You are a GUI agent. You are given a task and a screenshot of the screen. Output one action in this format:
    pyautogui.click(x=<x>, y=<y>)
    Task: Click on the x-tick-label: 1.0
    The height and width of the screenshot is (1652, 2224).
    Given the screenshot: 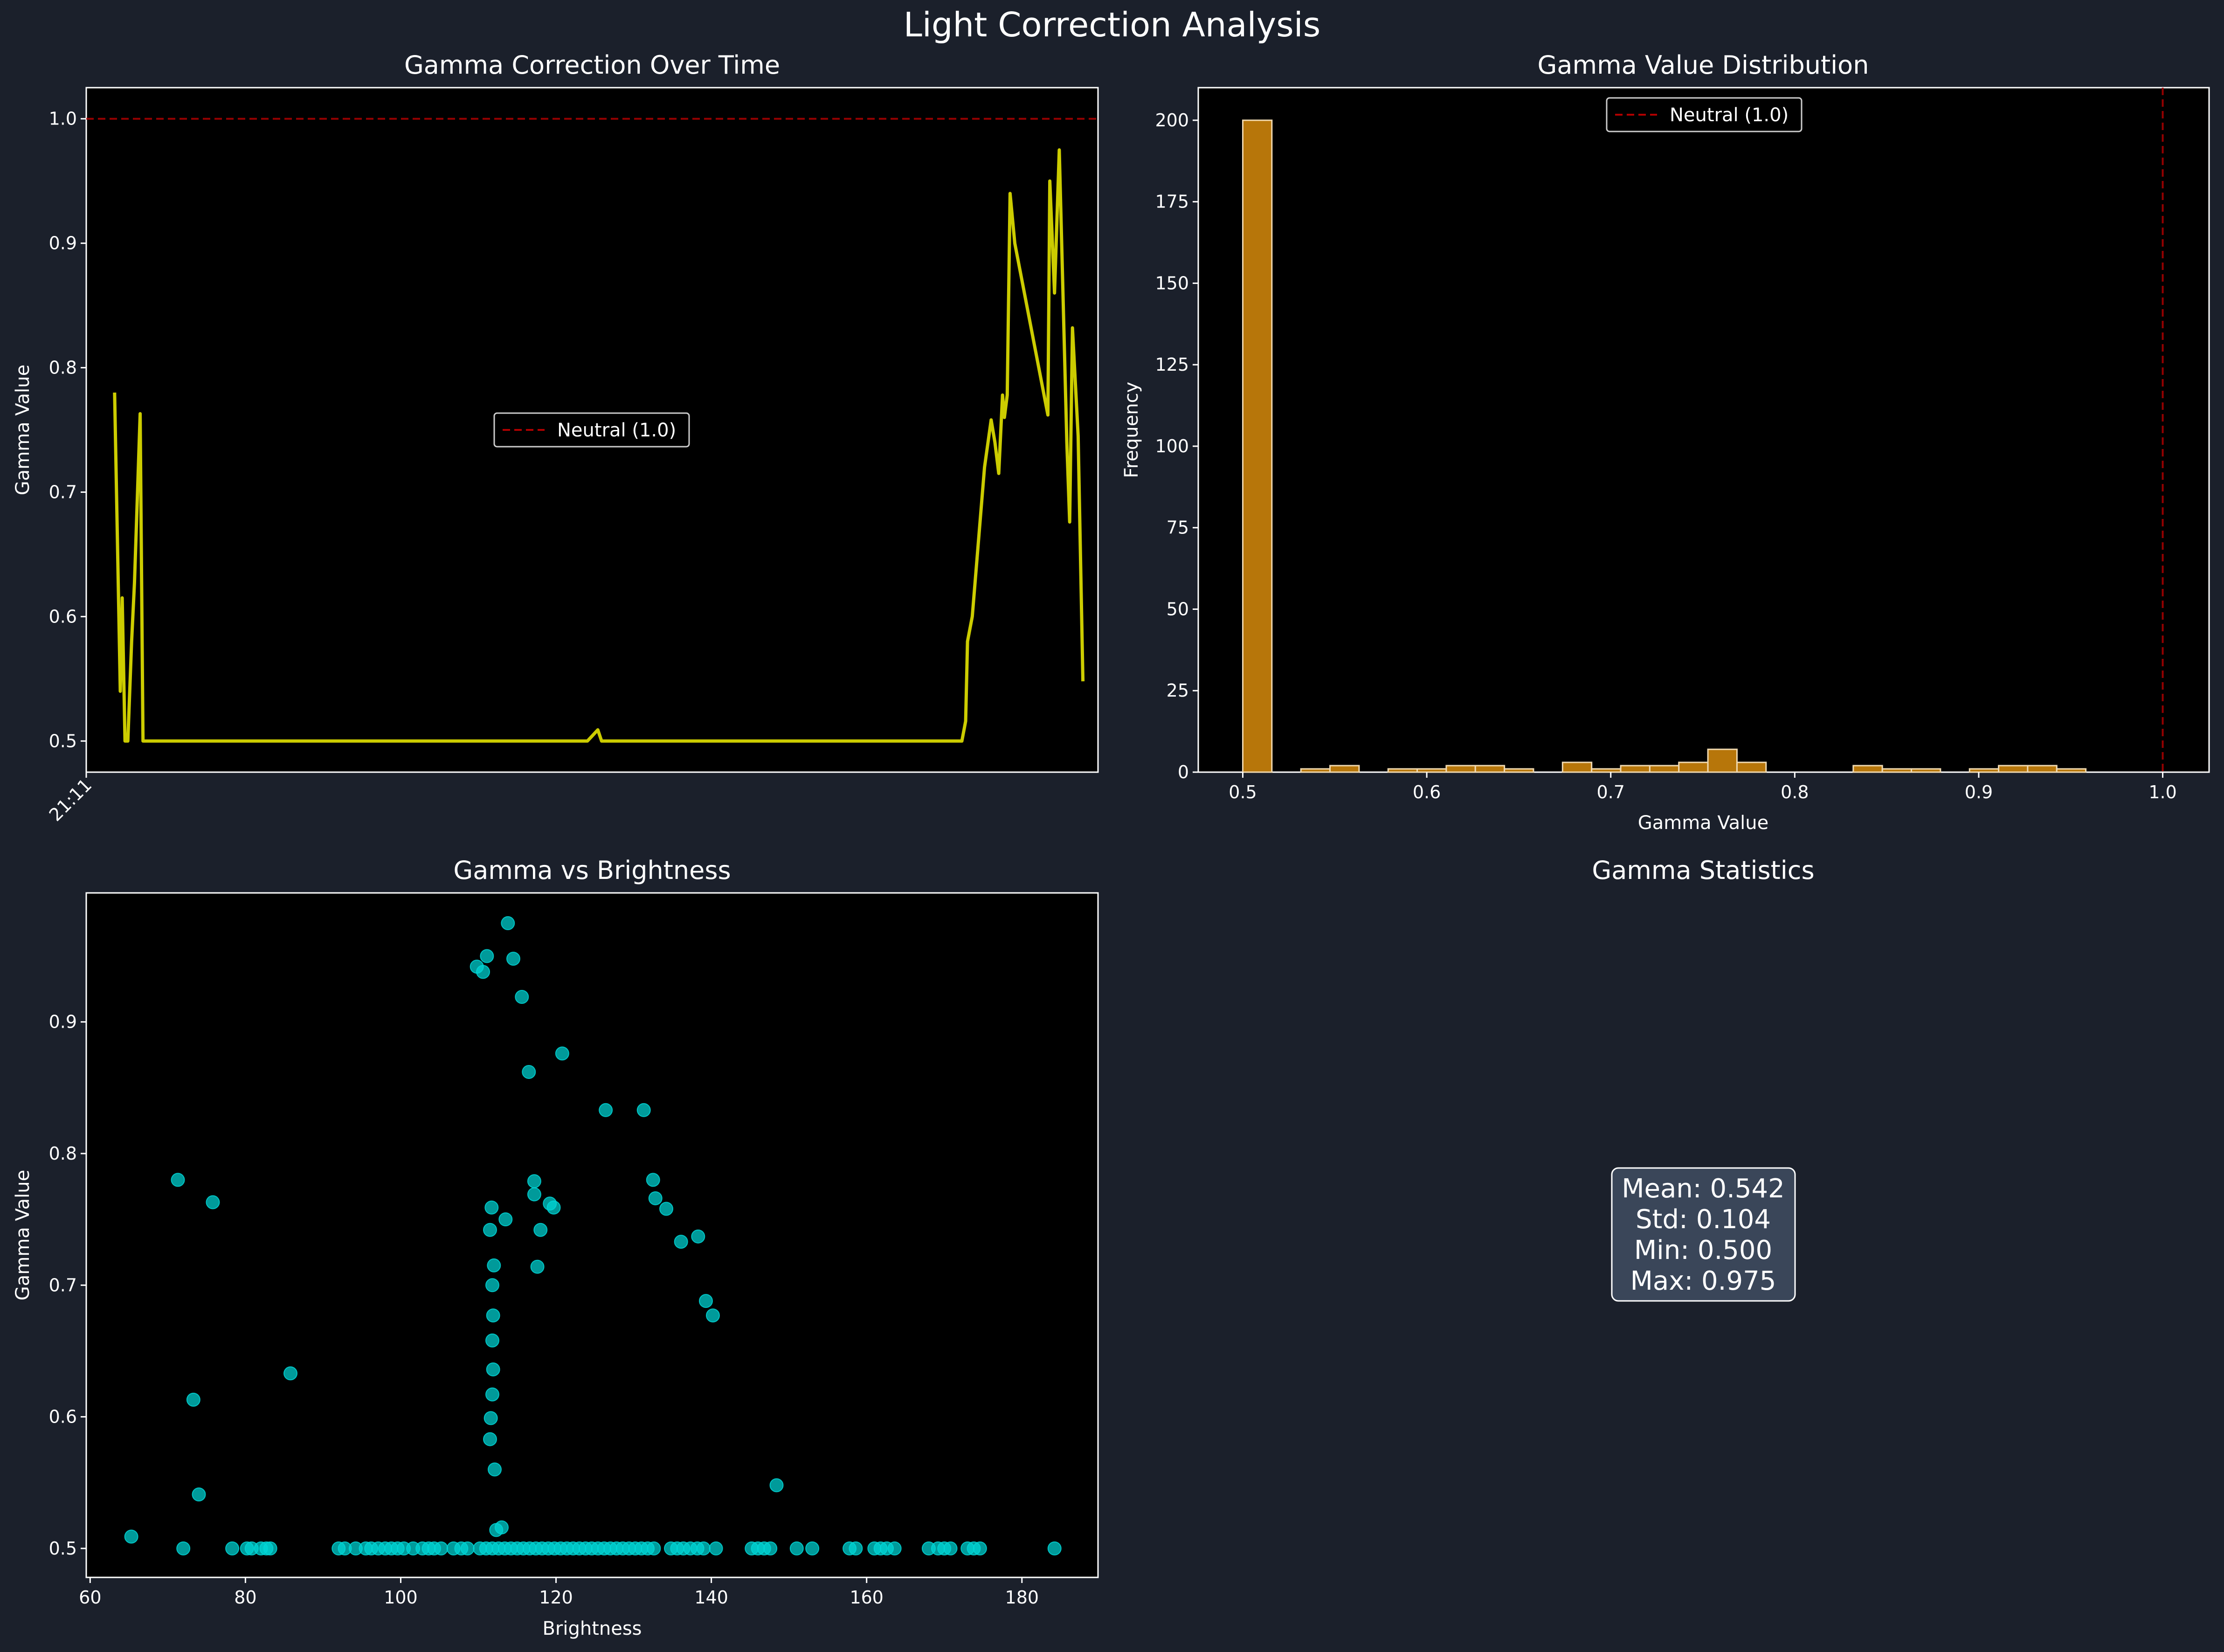 What is the action you would take?
    pyautogui.click(x=2162, y=792)
    